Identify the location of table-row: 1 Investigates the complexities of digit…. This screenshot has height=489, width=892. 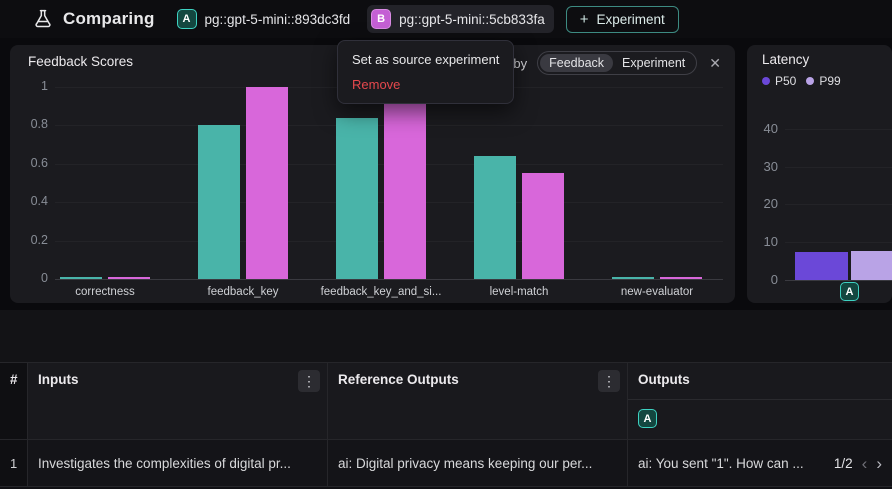
(446, 463).